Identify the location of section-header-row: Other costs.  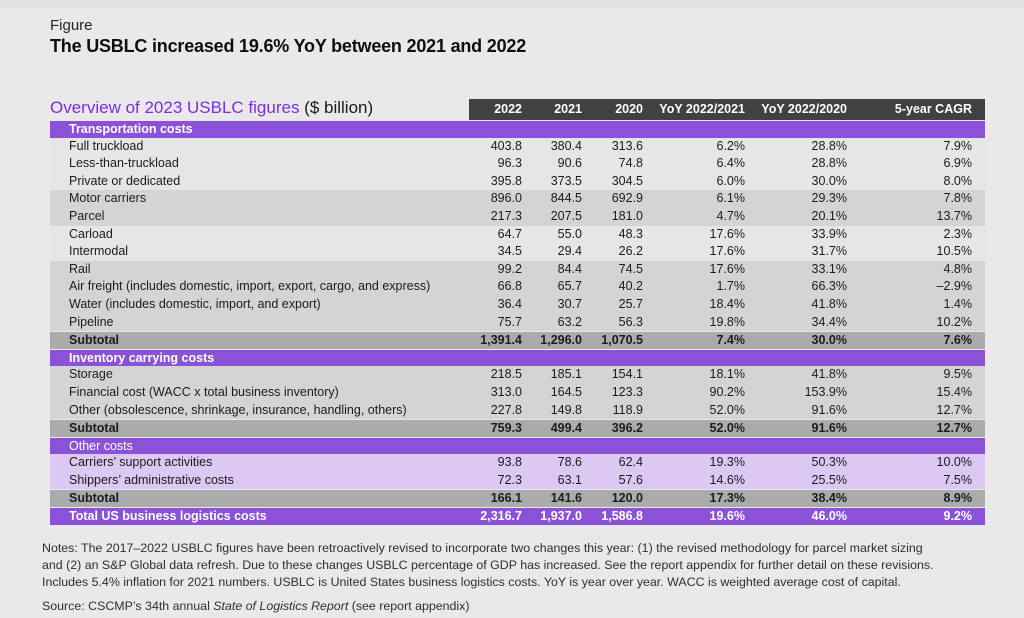
(517, 445).